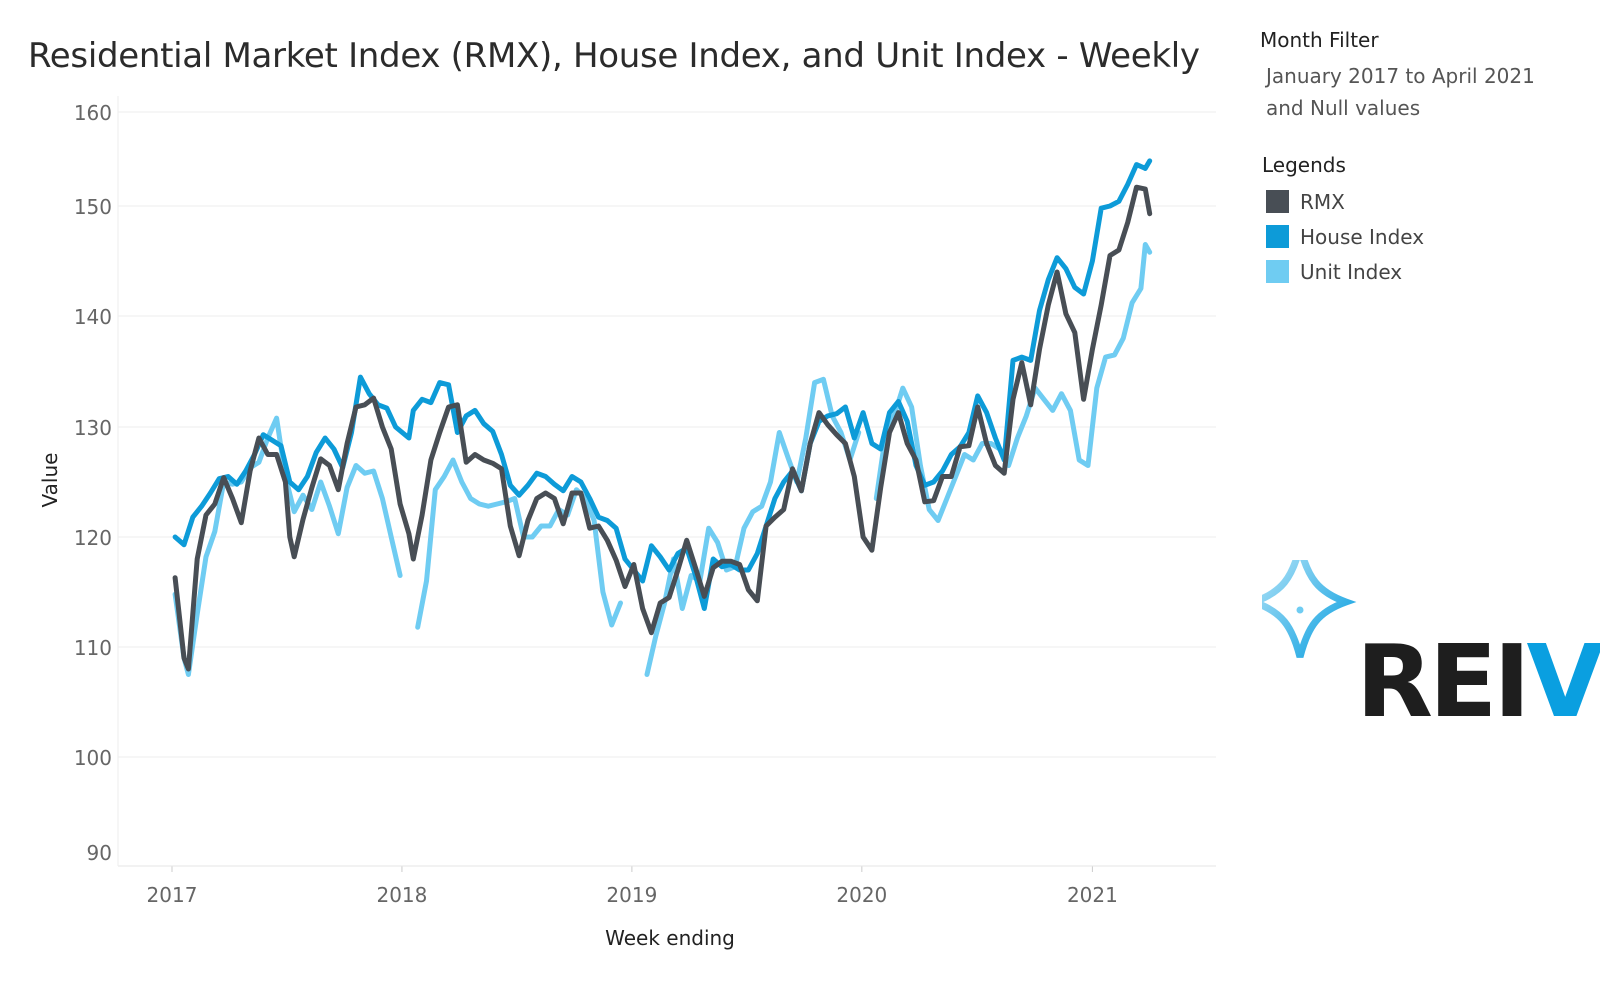  I want to click on x-tick-label: 2020, so click(861, 895).